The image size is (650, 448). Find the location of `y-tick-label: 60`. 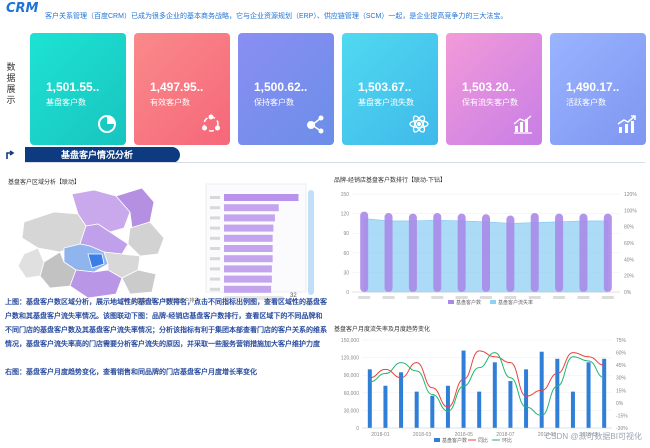

y-tick-label: 60 is located at coordinates (346, 254).